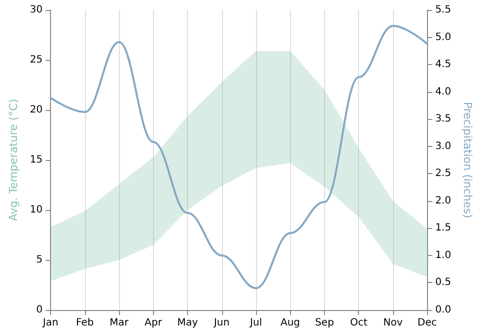 This screenshot has width=481, height=332. Describe the element at coordinates (443, 200) in the screenshot. I see `y2-tick-label: 2.0` at that location.